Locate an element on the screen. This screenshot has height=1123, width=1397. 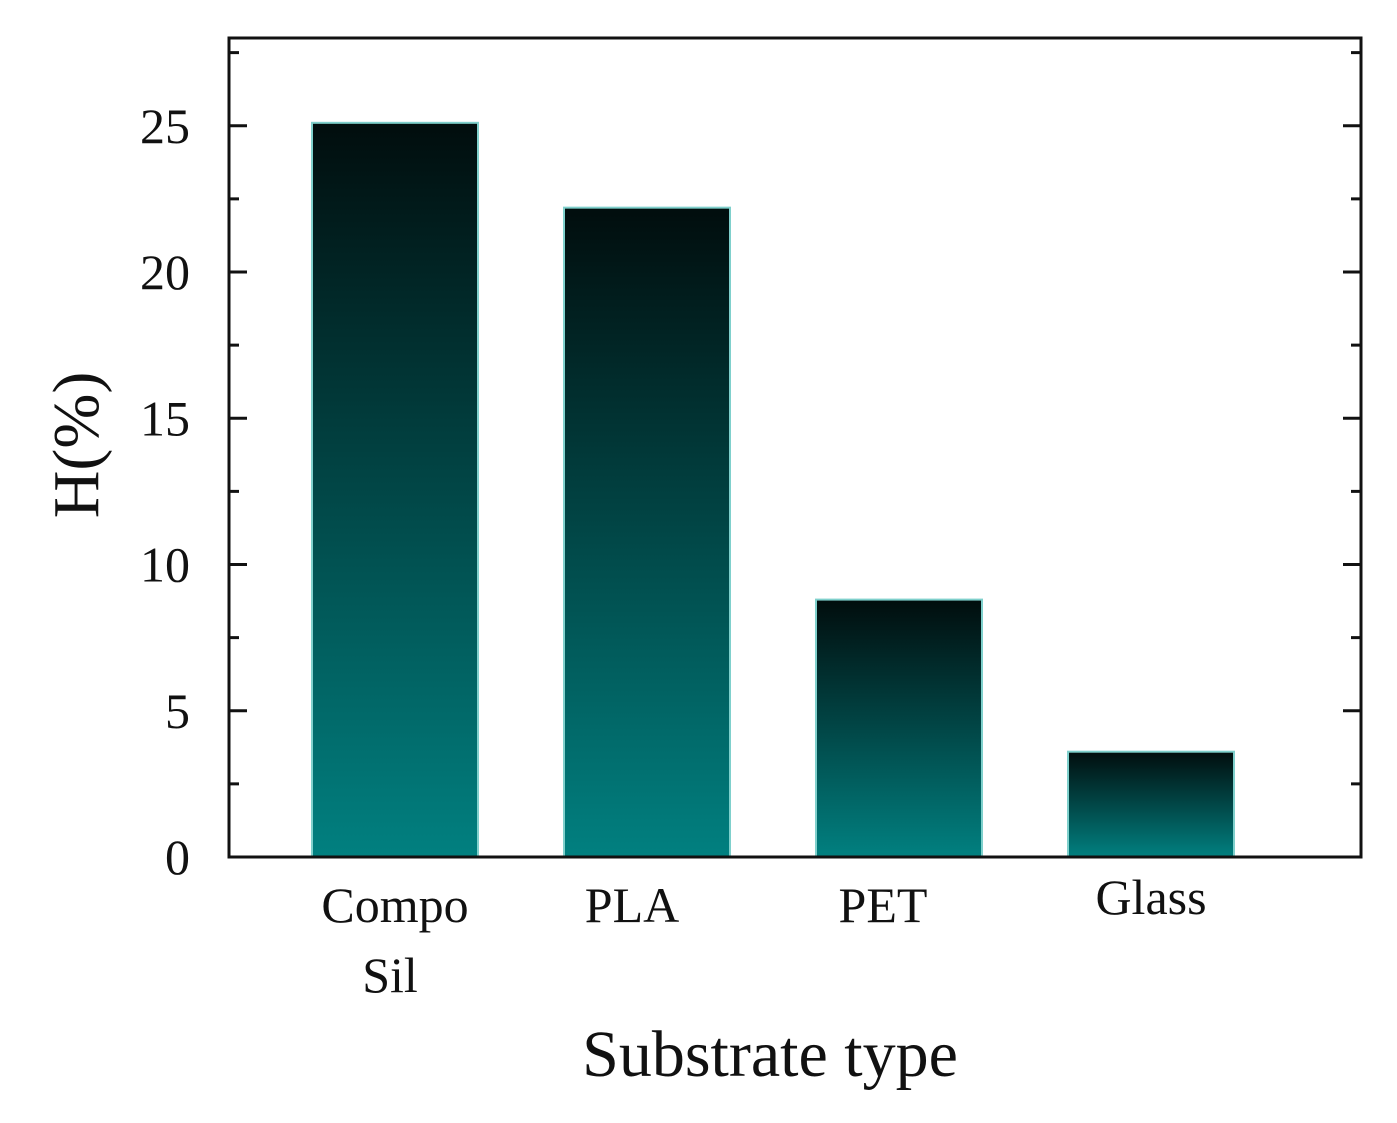
x-category-label-compo-sil: Compo Sil is located at coordinates (394, 940).